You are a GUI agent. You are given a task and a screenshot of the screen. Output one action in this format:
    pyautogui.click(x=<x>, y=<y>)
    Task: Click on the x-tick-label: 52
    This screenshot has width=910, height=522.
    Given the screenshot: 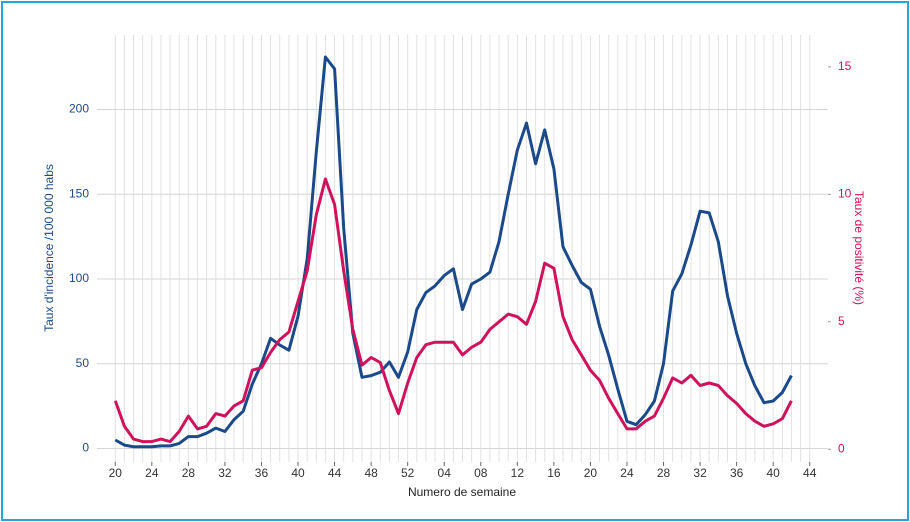 What is the action you would take?
    pyautogui.click(x=408, y=473)
    